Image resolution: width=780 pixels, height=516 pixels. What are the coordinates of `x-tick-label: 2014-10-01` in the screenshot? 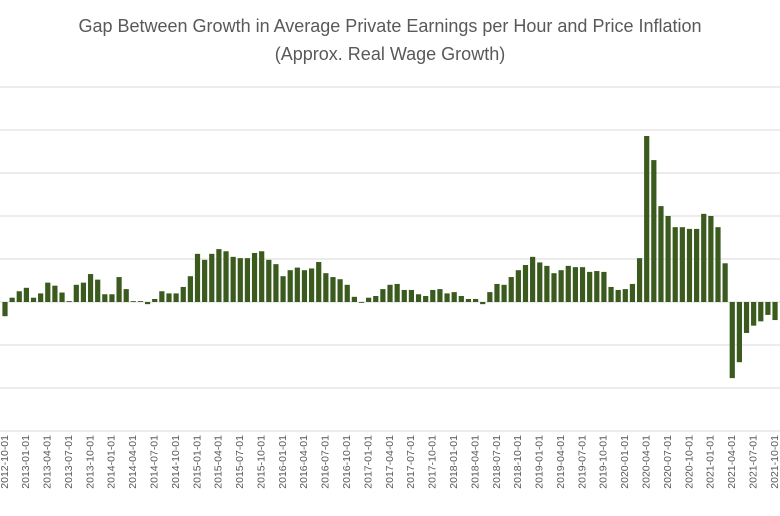 It's located at (176, 462).